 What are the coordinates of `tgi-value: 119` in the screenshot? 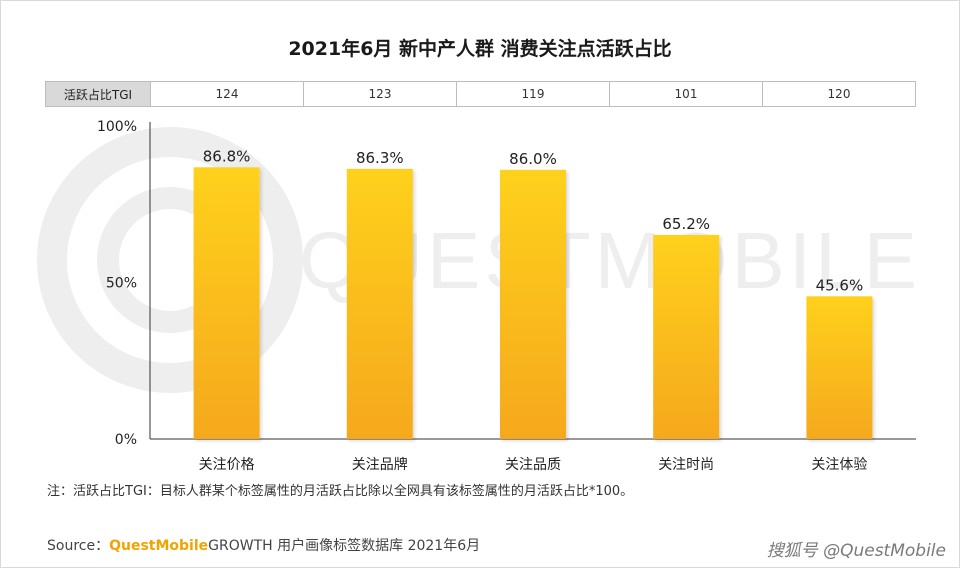 It's located at (533, 94).